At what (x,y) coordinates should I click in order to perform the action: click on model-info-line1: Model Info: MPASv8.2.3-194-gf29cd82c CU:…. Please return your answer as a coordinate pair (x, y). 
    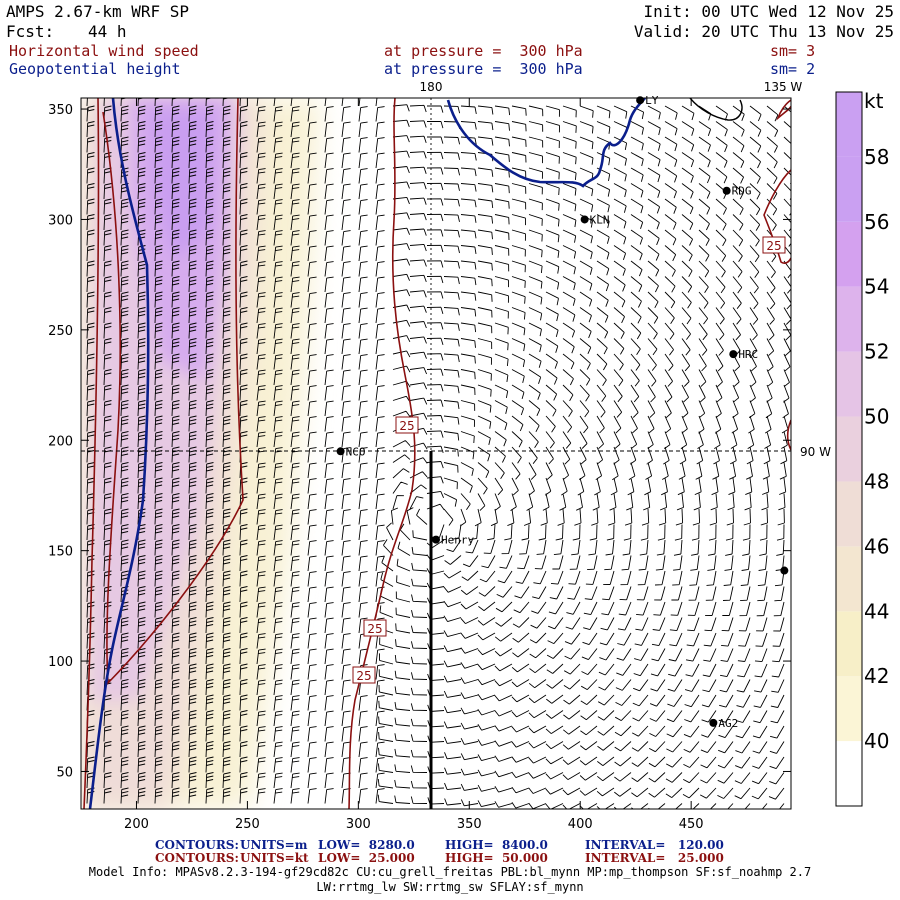
    Looking at the image, I should click on (450, 872).